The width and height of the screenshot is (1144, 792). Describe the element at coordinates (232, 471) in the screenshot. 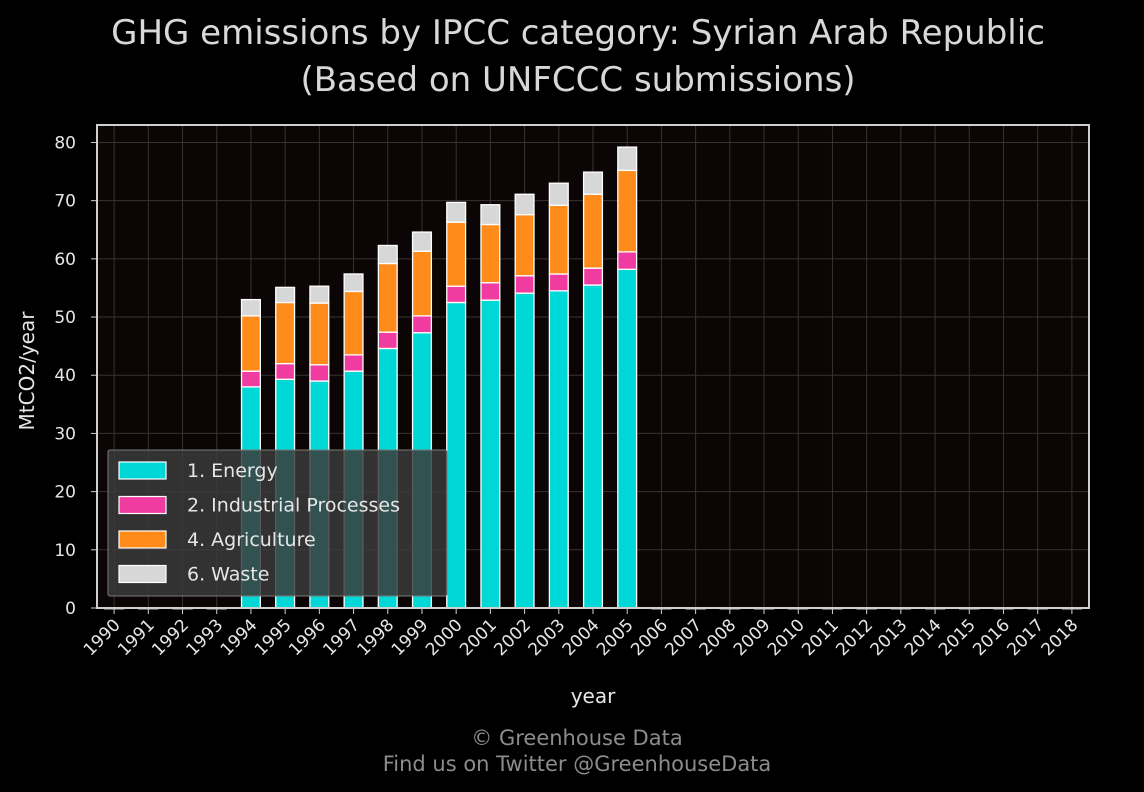

I see `legend-label-0: 1. Energy` at that location.